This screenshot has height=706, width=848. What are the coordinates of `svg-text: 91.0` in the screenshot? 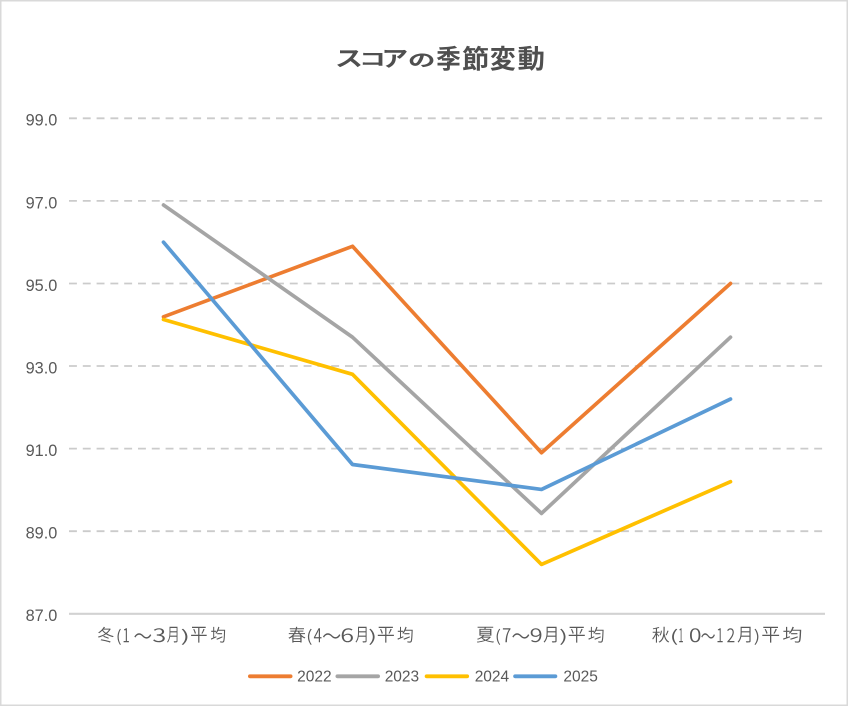 It's located at (42, 451).